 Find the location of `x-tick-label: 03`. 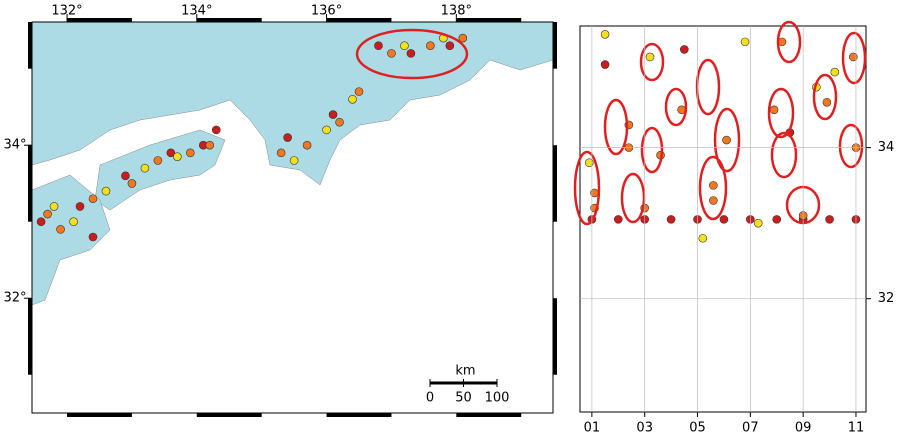

x-tick-label: 03 is located at coordinates (644, 428).